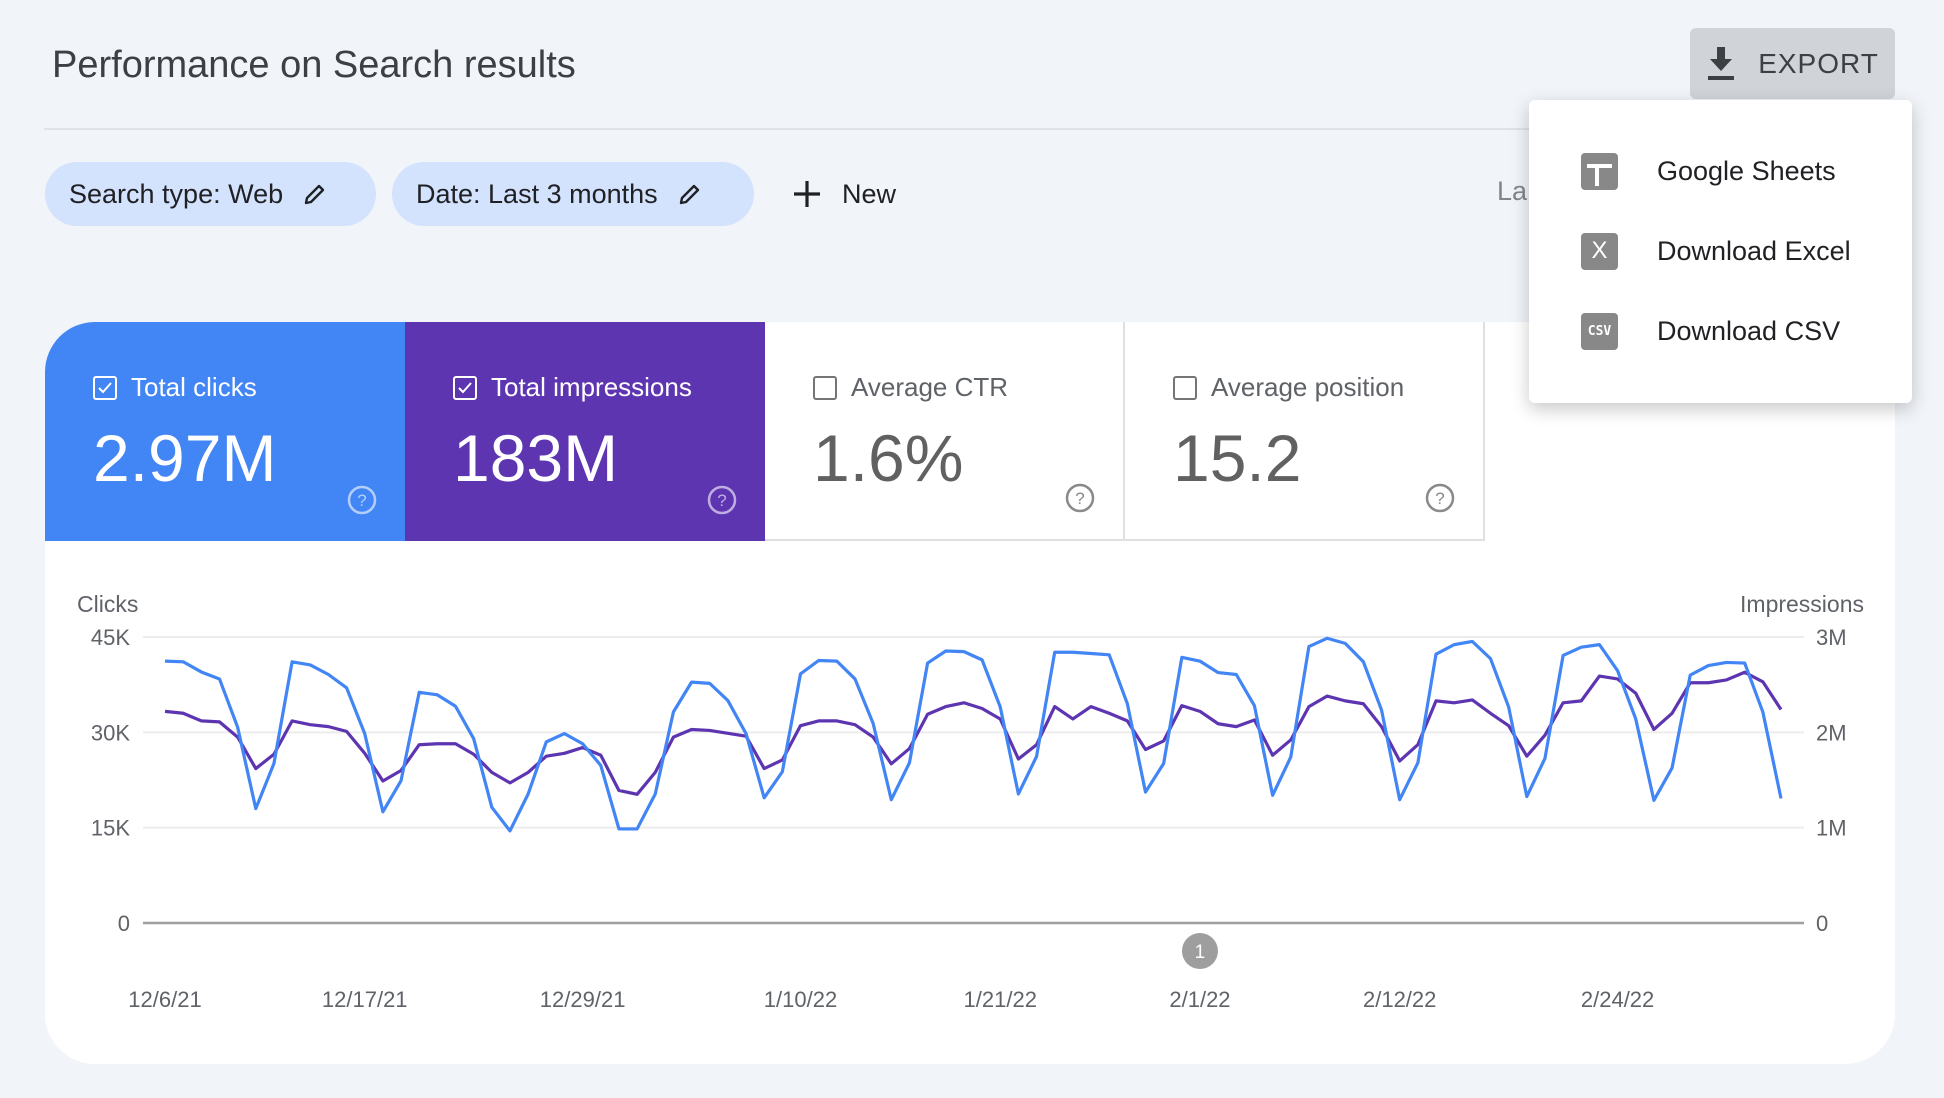 The height and width of the screenshot is (1098, 1944). I want to click on menu-item-download-csv: CSV Download CSV, so click(1720, 331).